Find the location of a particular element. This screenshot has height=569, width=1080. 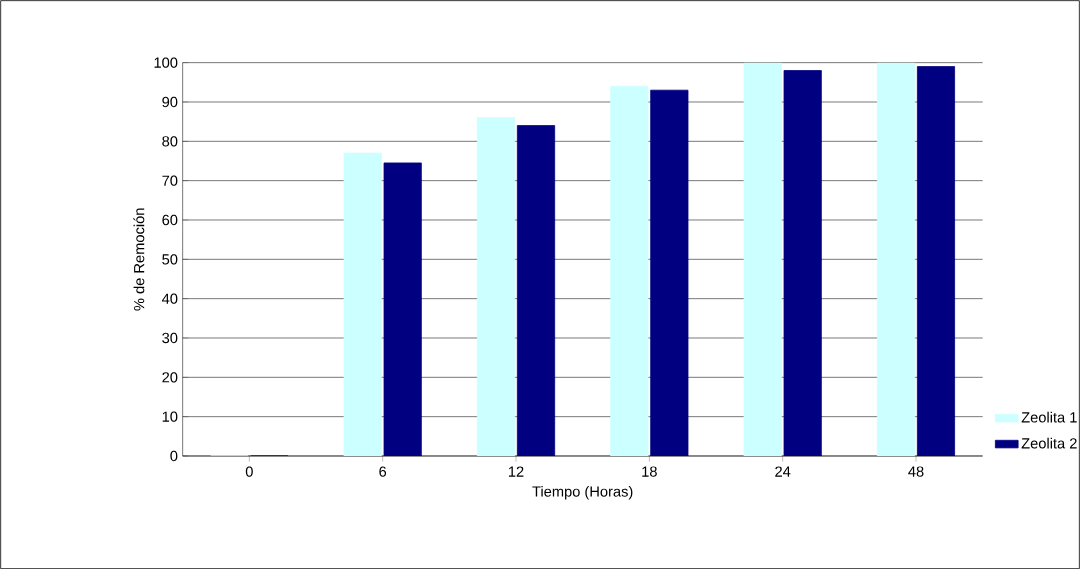

y-tick-label: 80 is located at coordinates (170, 141).